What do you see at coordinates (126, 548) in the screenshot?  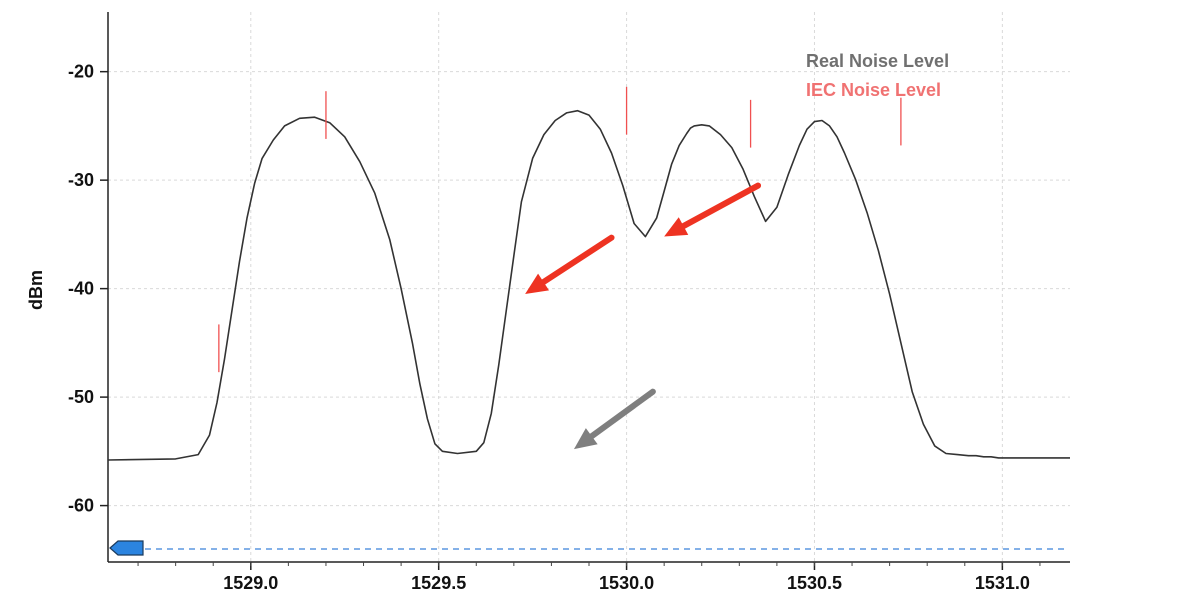 I see `reference-marker-icon` at bounding box center [126, 548].